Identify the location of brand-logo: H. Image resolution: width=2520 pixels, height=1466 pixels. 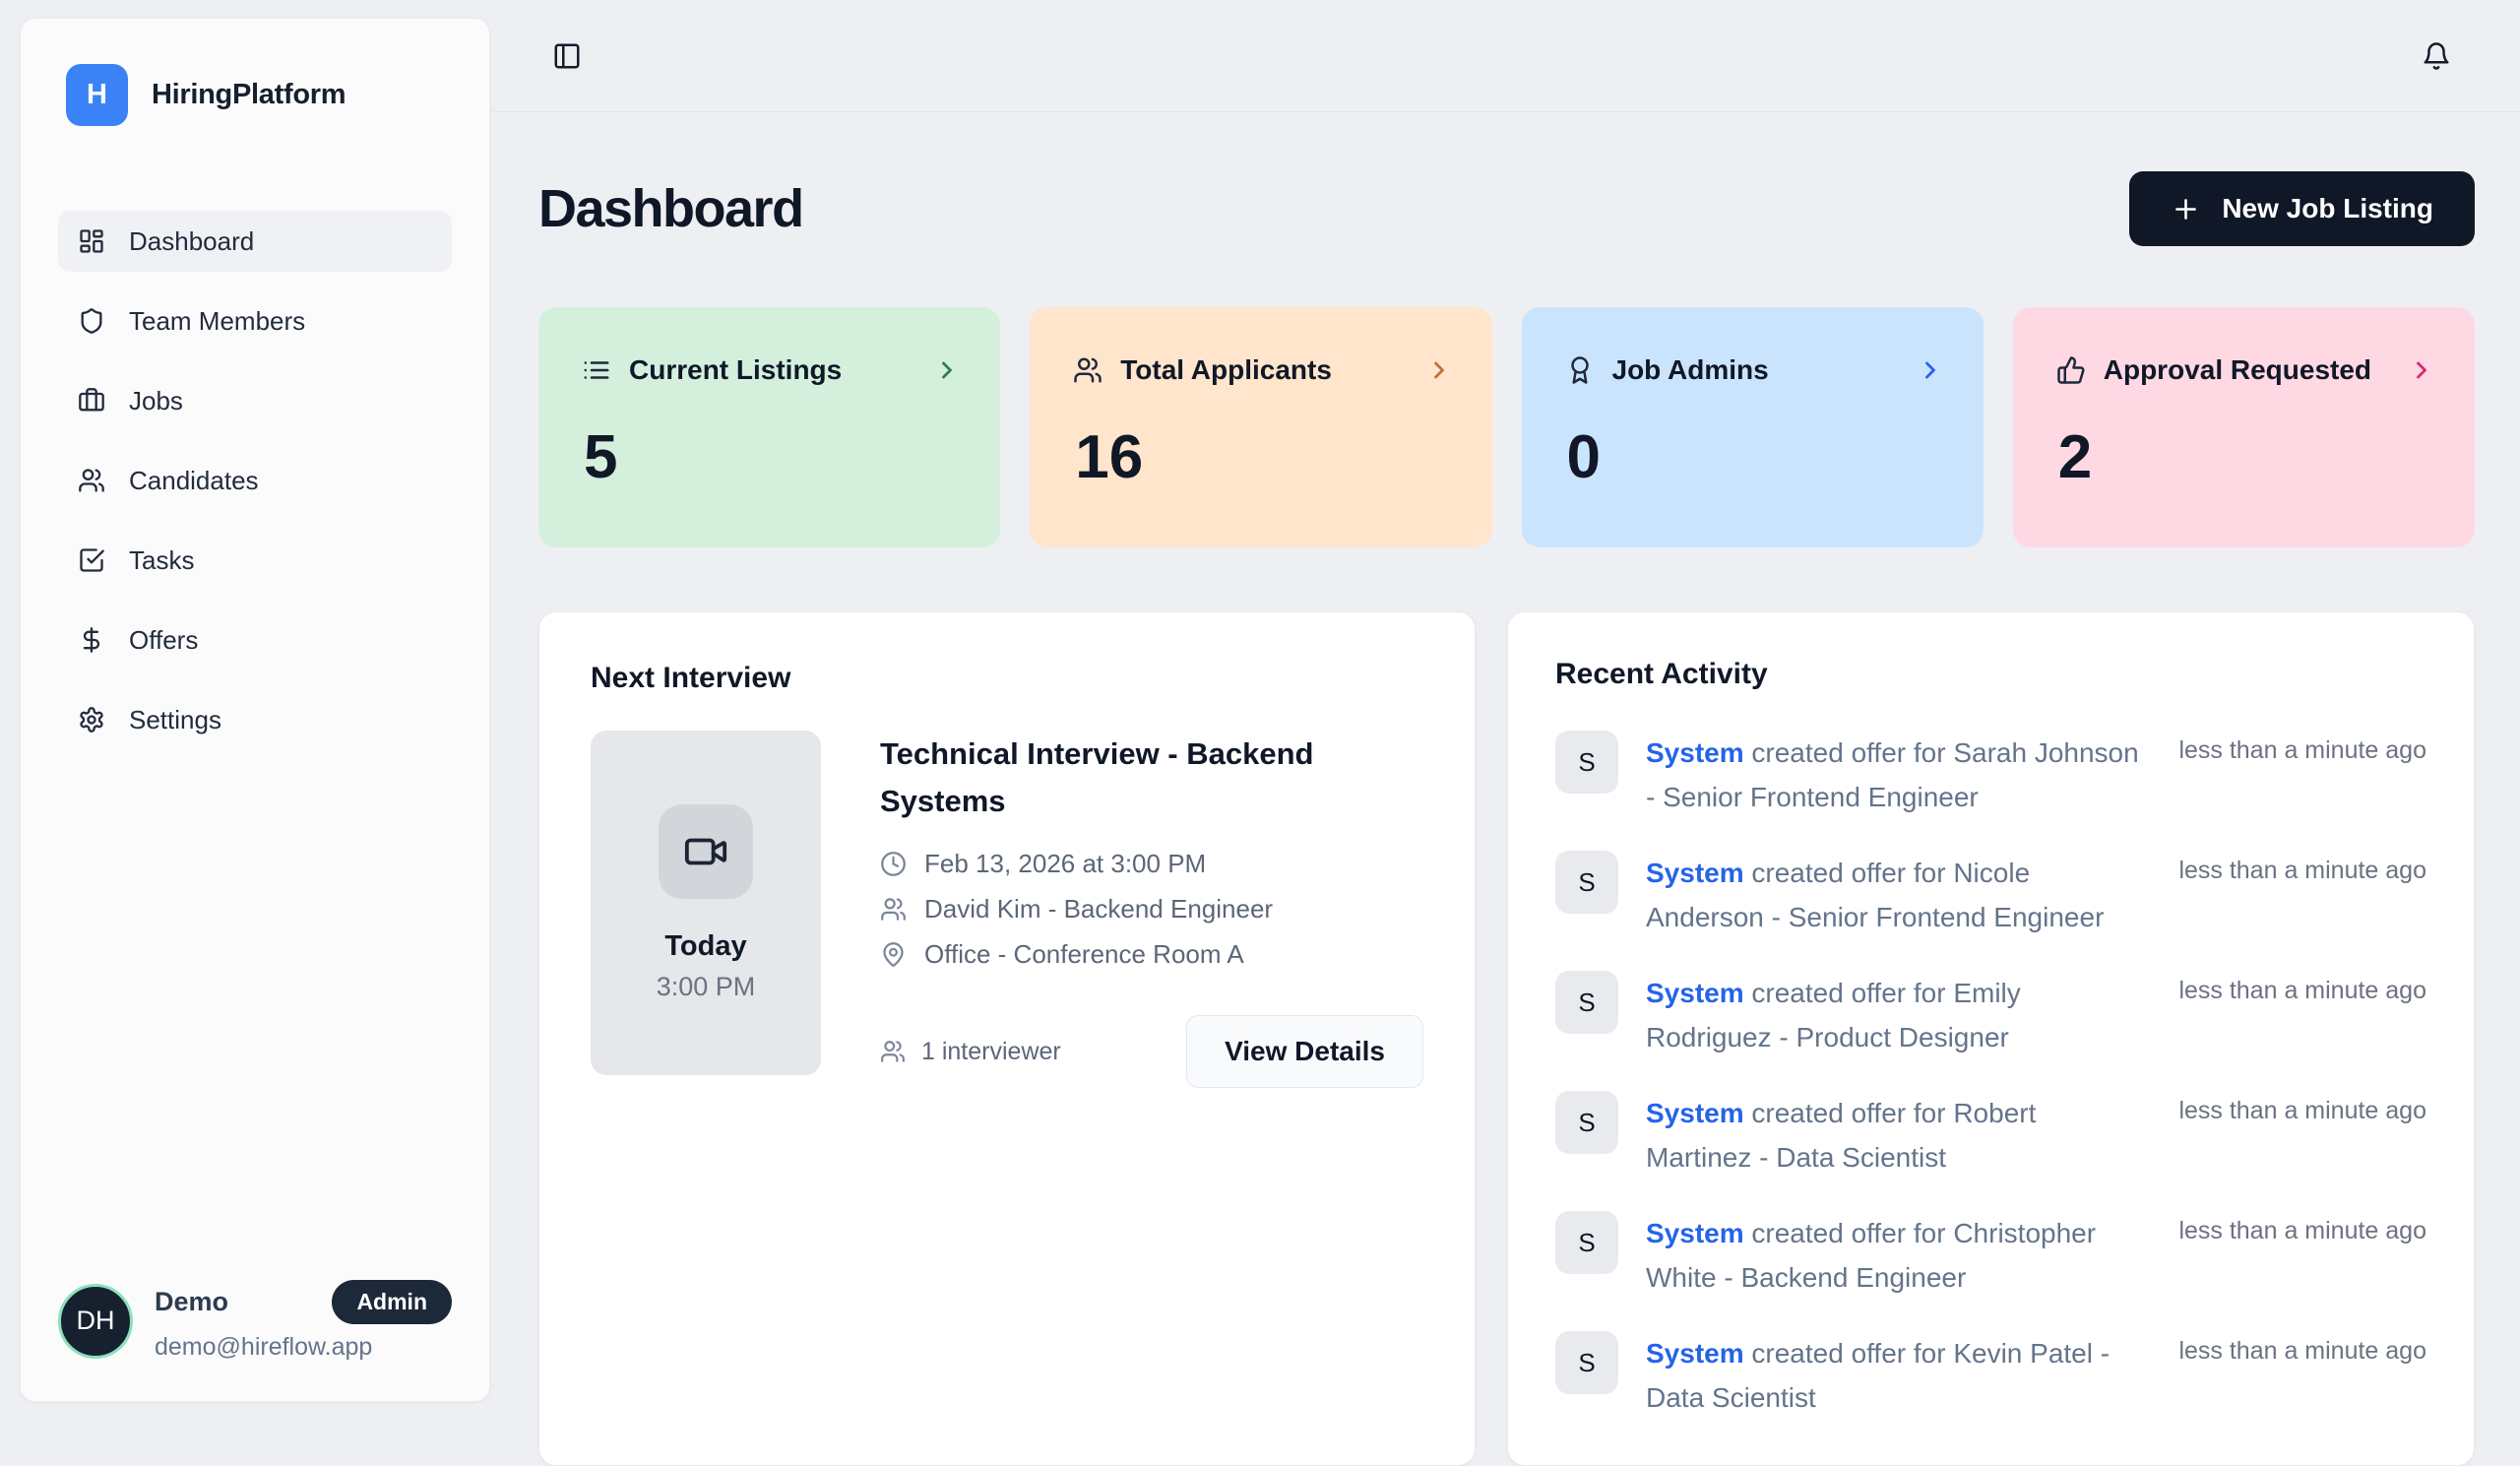
(97, 95).